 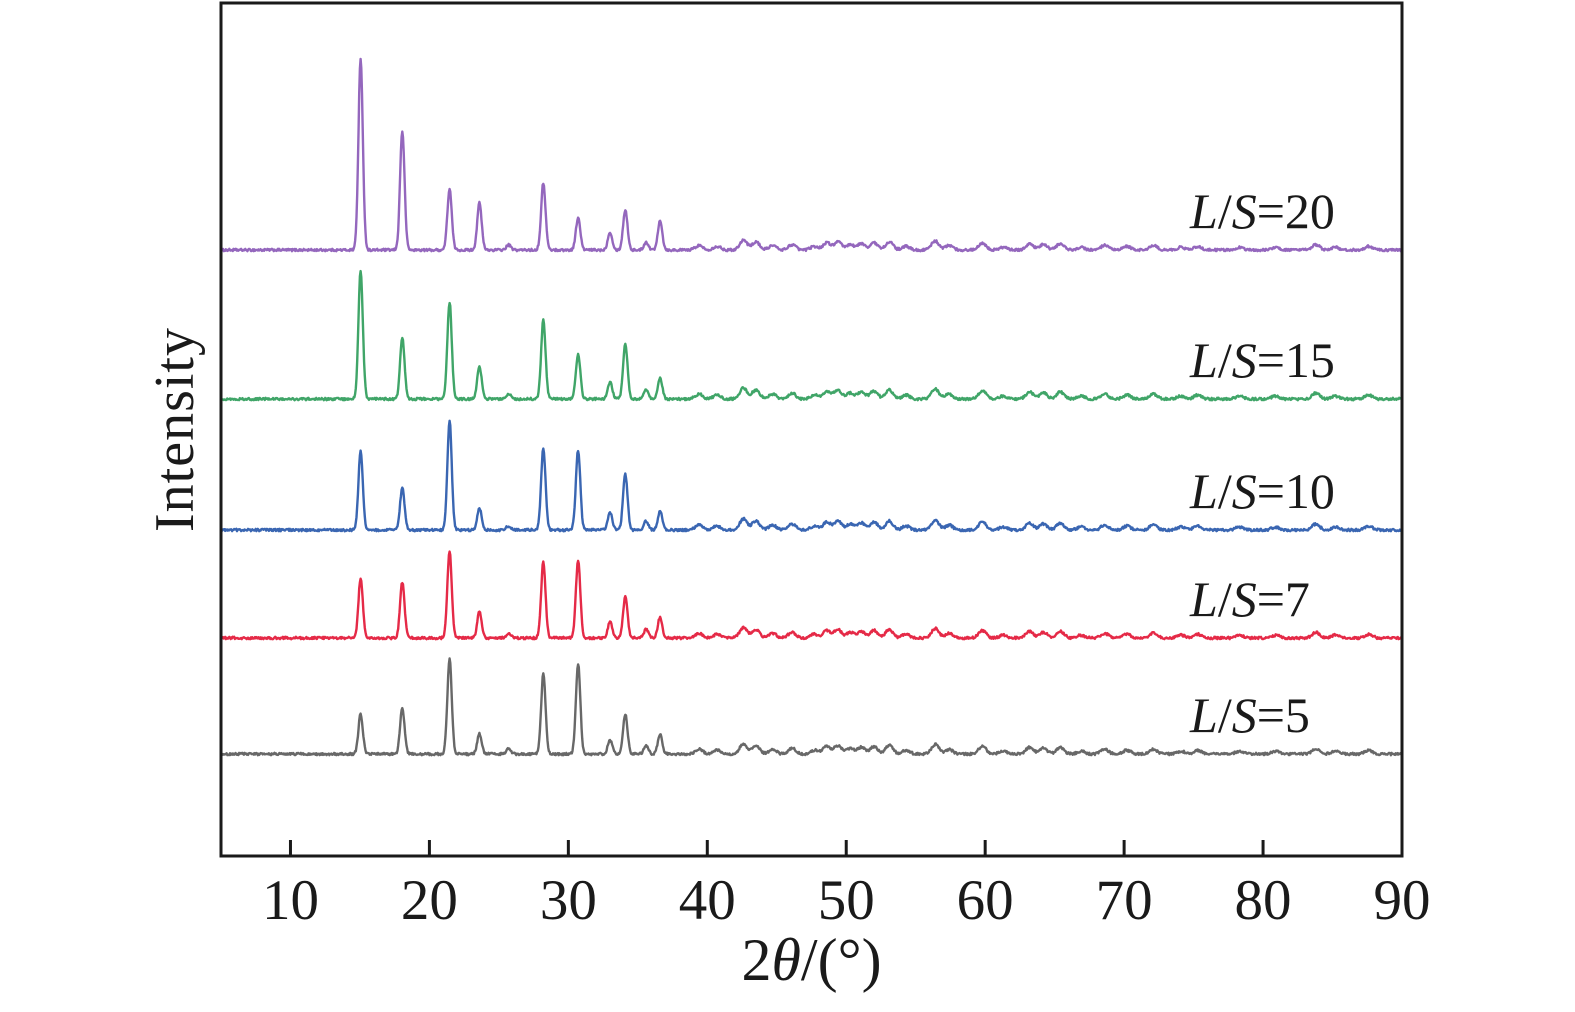 What do you see at coordinates (1124, 900) in the screenshot?
I see `x-tick-label-70: 70` at bounding box center [1124, 900].